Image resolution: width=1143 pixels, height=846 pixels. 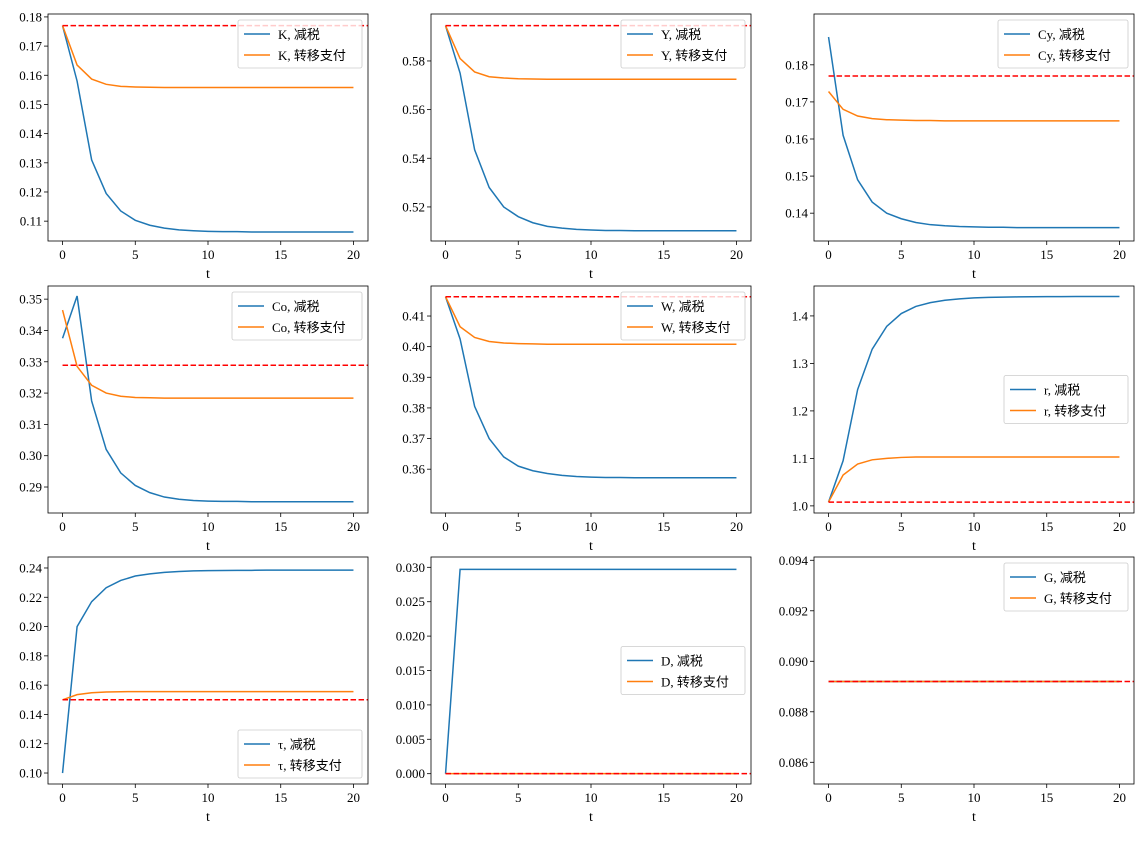 What do you see at coordinates (413, 438) in the screenshot?
I see `y-tick-label: 0.37` at bounding box center [413, 438].